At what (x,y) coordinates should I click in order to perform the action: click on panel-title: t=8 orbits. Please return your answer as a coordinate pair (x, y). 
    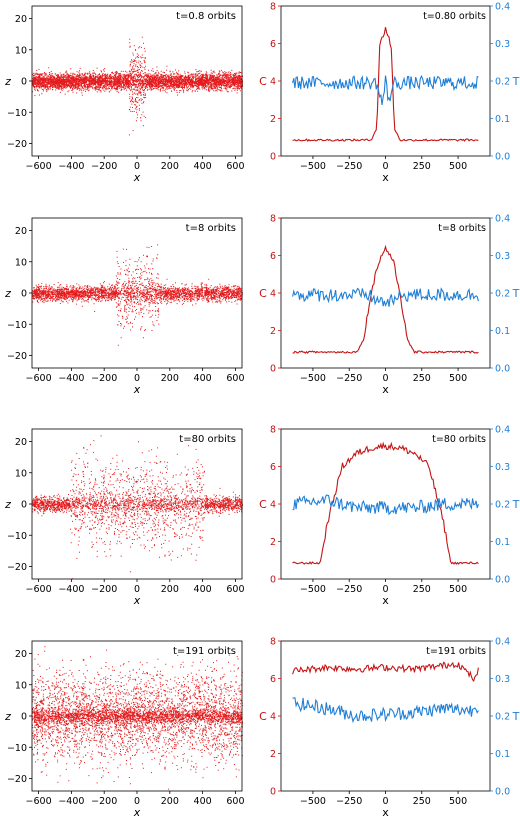
    Looking at the image, I should click on (462, 228).